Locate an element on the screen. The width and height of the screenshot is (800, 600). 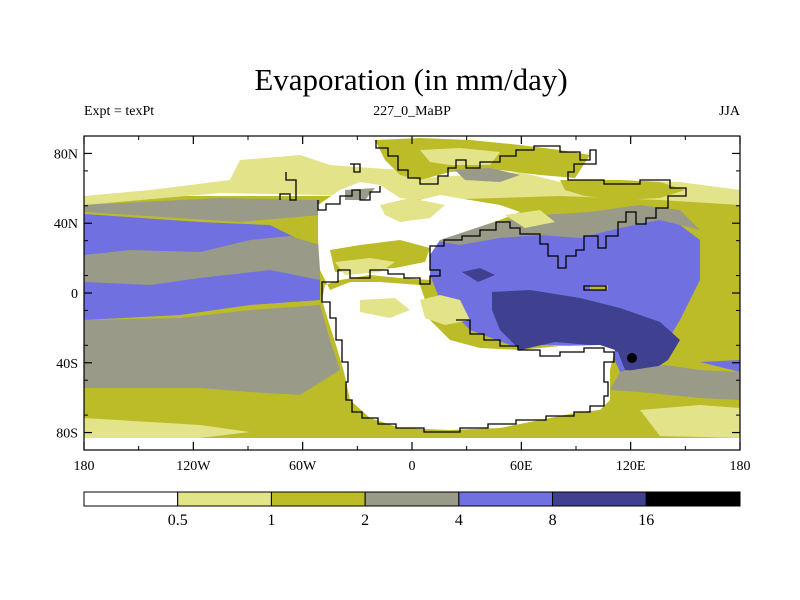
map-title: Evaporation (in mm/day) is located at coordinates (410, 79).